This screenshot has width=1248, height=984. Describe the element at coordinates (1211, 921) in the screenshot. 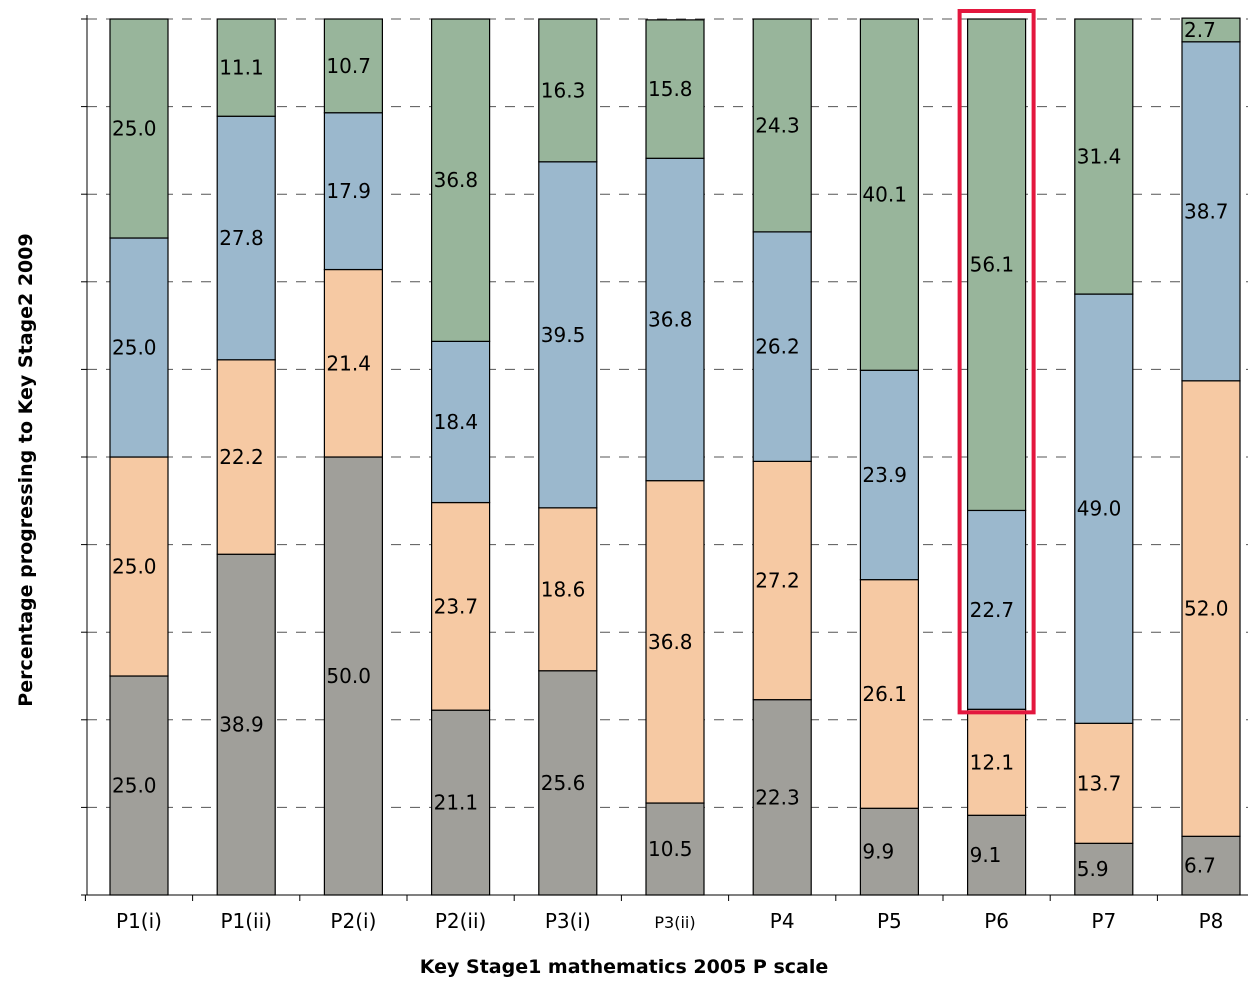

I see `x-tick-label: P8` at that location.